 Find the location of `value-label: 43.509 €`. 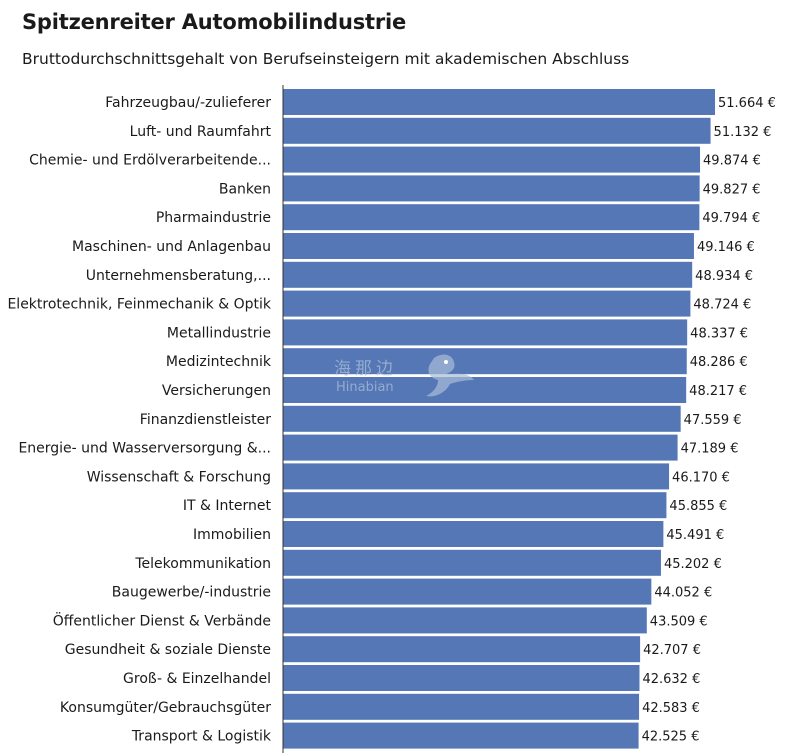

value-label: 43.509 € is located at coordinates (679, 621).